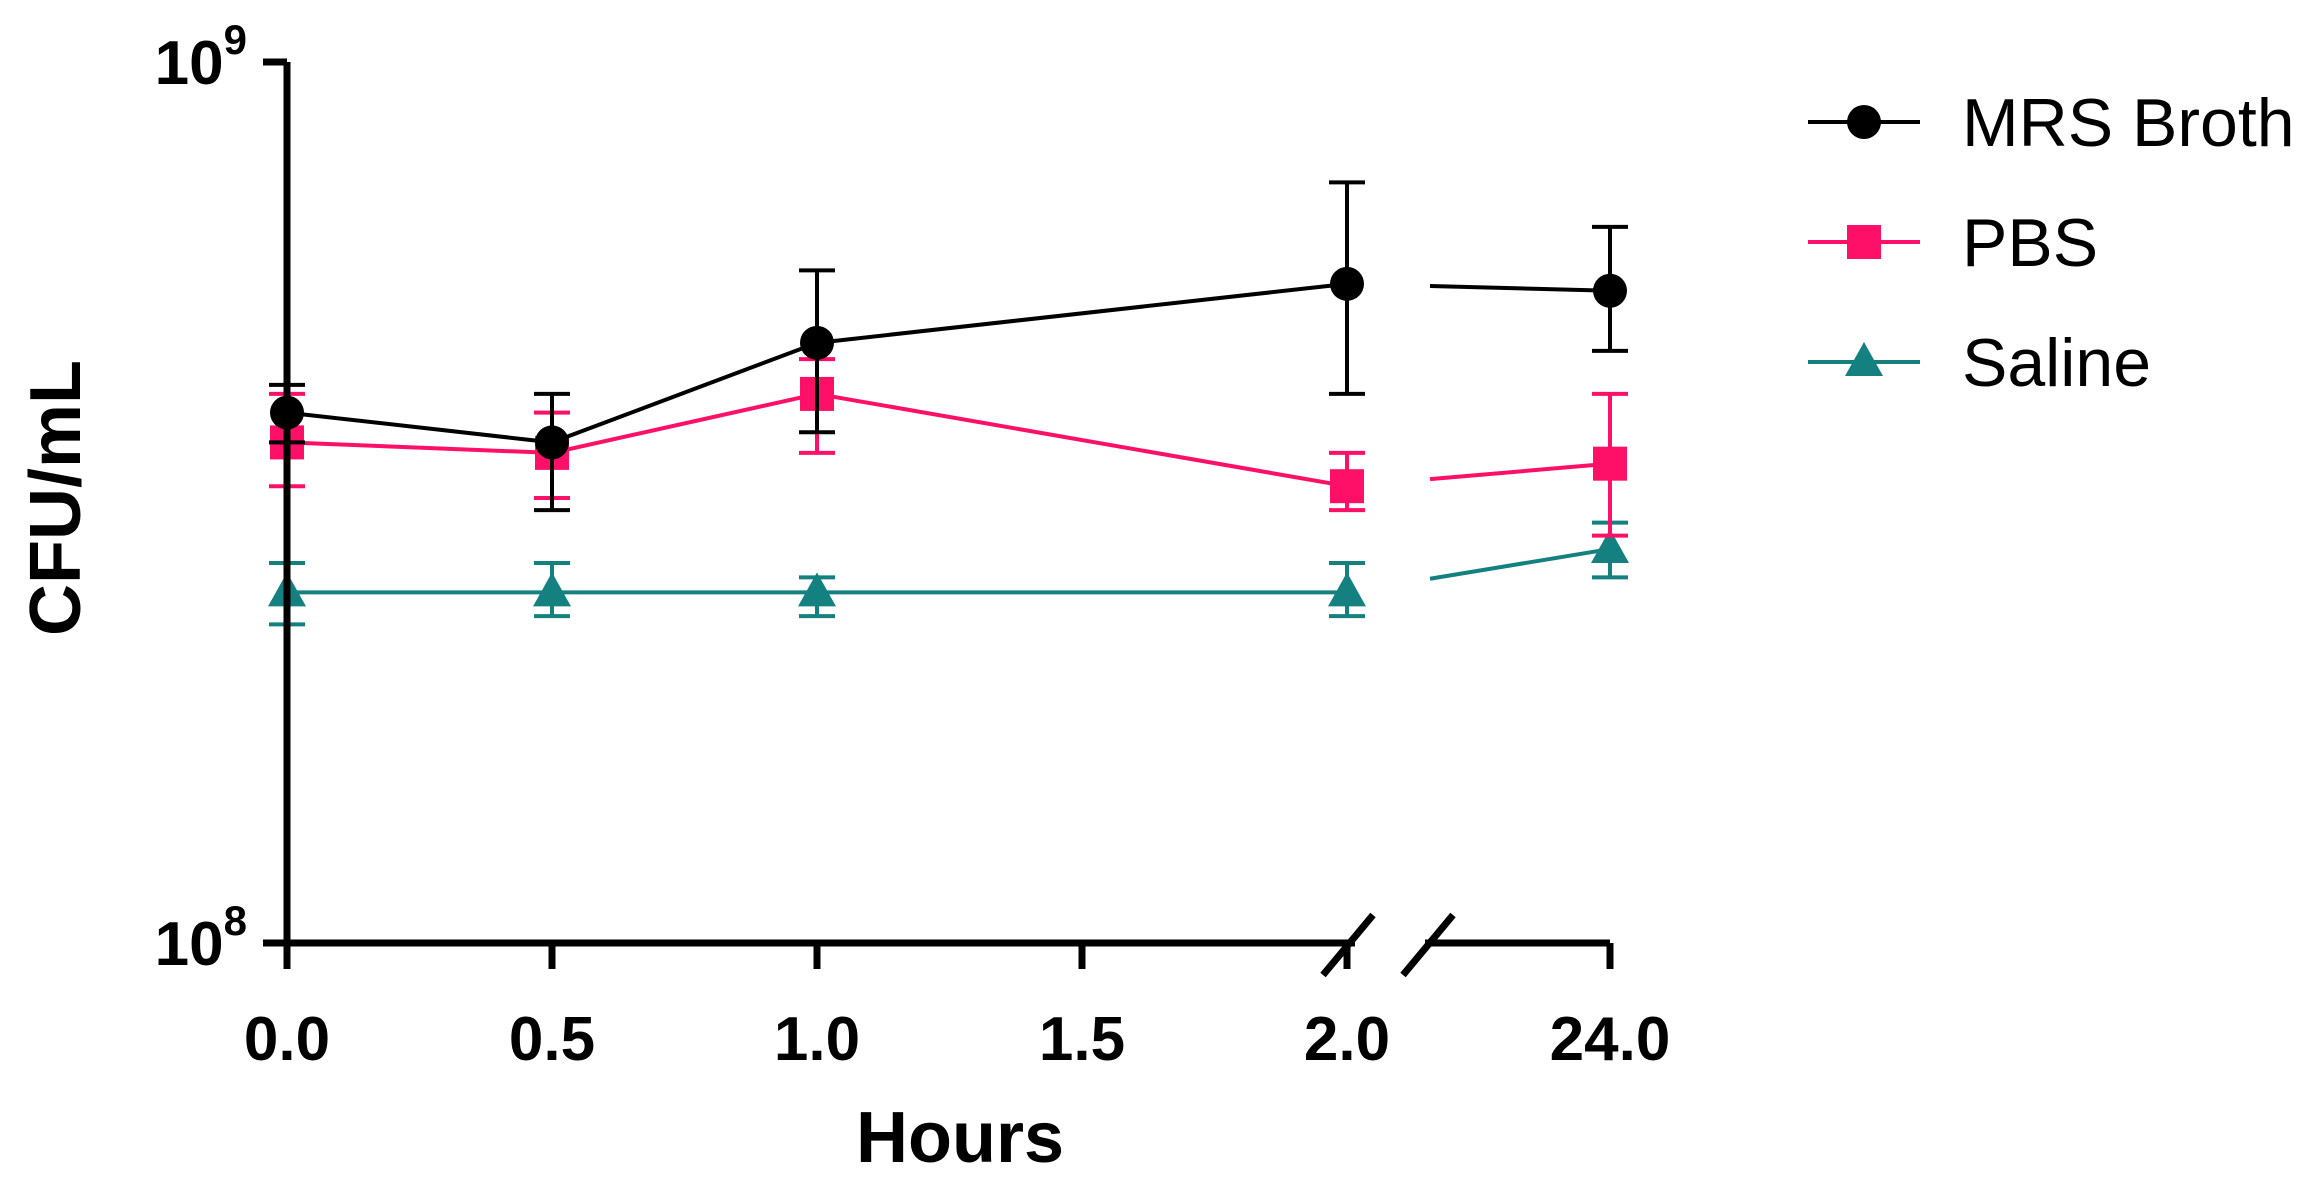  What do you see at coordinates (1082, 1039) in the screenshot?
I see `x-tick-label: 1.5` at bounding box center [1082, 1039].